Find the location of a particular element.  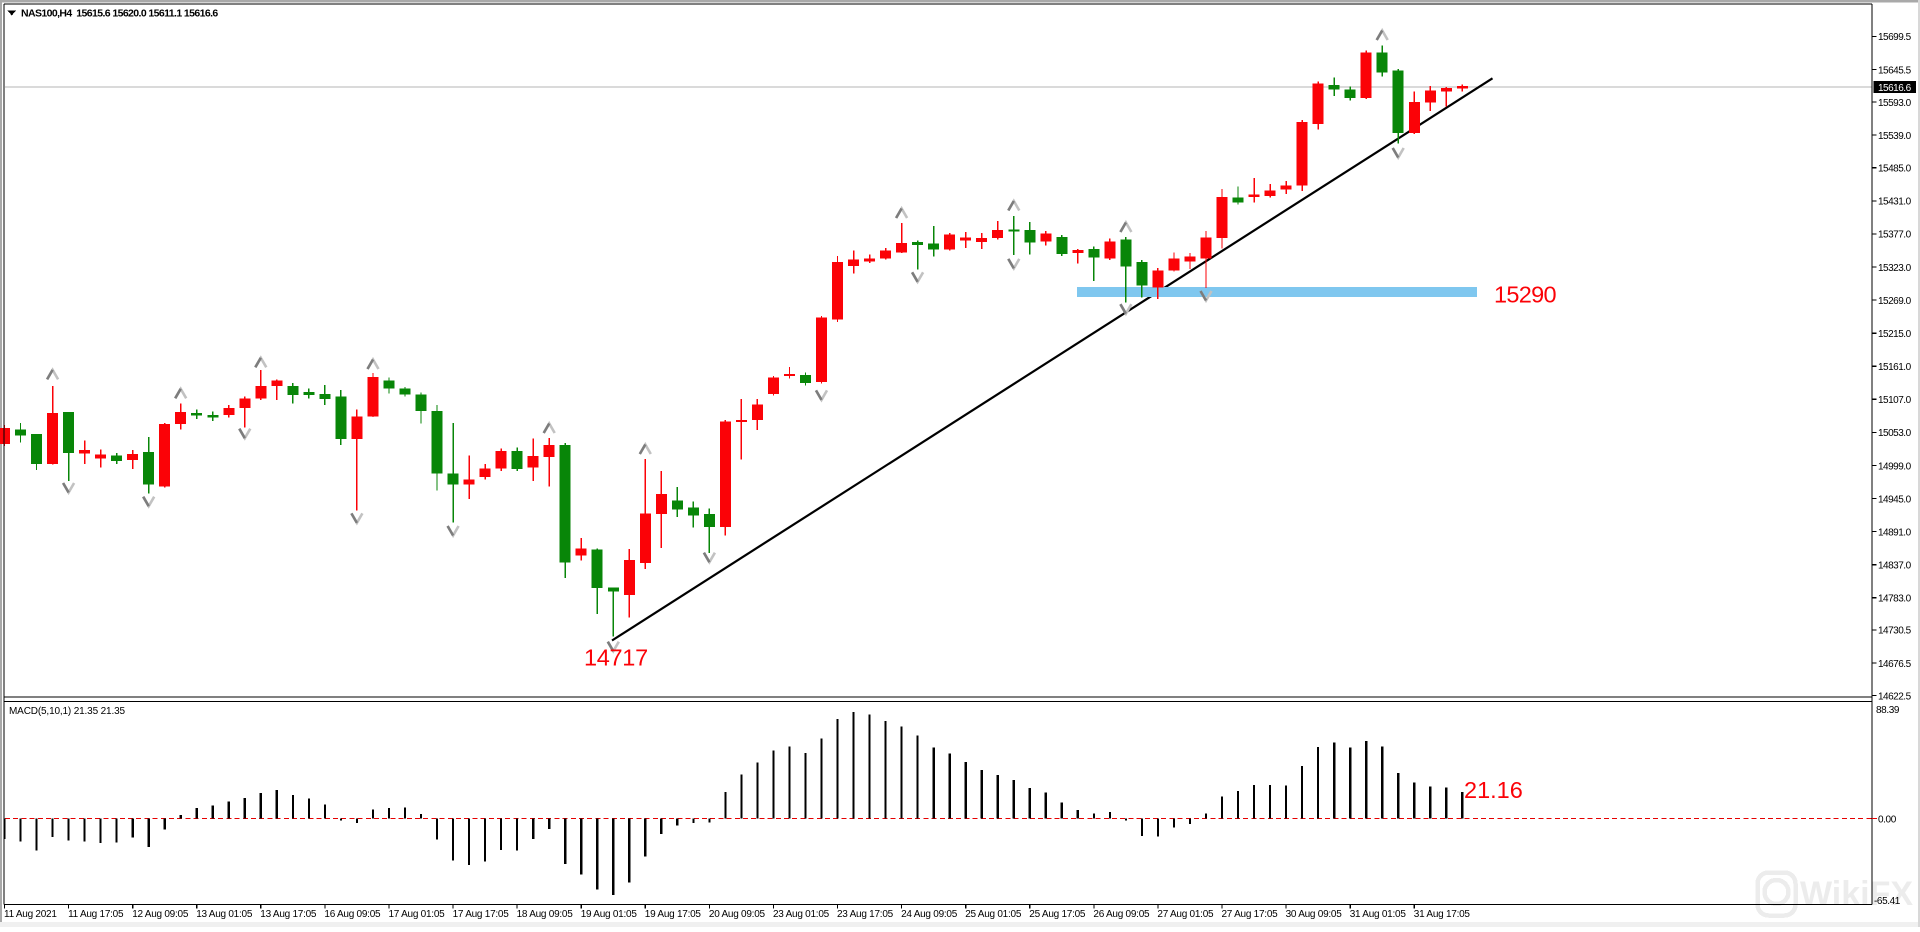

svg-text: 24 Aug 09:05 is located at coordinates (929, 914).